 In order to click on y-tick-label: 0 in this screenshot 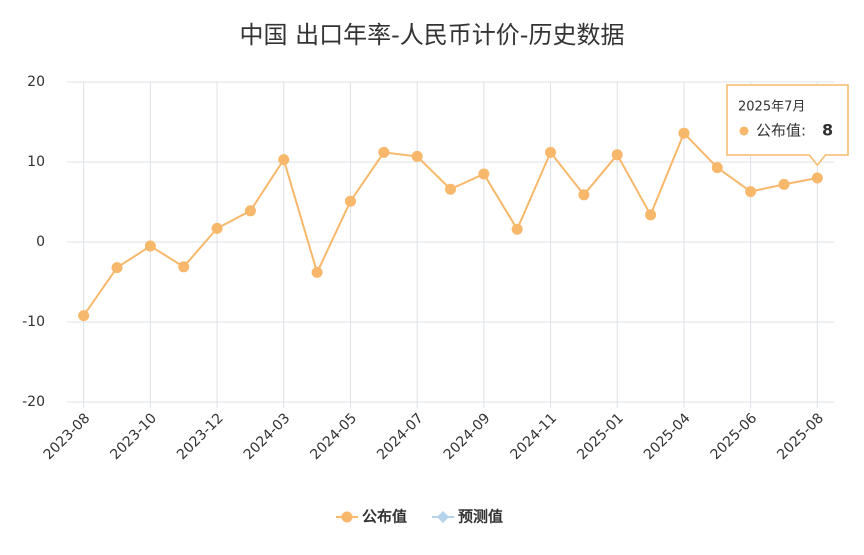, I will do `click(40, 242)`.